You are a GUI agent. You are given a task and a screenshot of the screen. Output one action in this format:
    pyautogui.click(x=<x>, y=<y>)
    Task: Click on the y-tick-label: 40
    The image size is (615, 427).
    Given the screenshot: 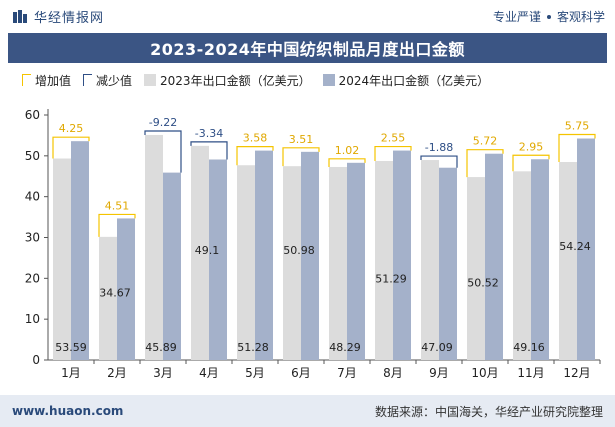 What is the action you would take?
    pyautogui.click(x=32, y=197)
    